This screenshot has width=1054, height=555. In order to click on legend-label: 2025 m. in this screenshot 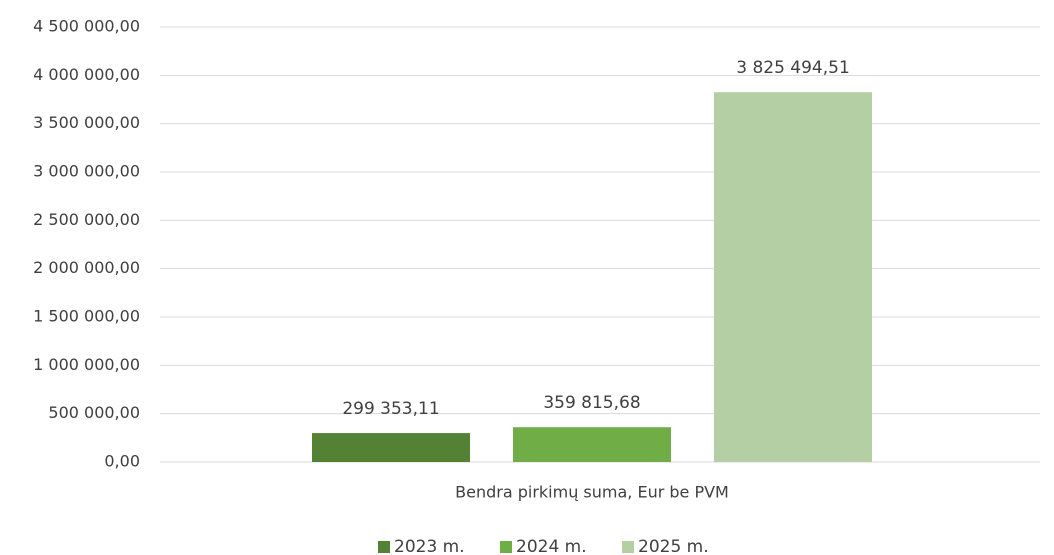, I will do `click(673, 546)`.